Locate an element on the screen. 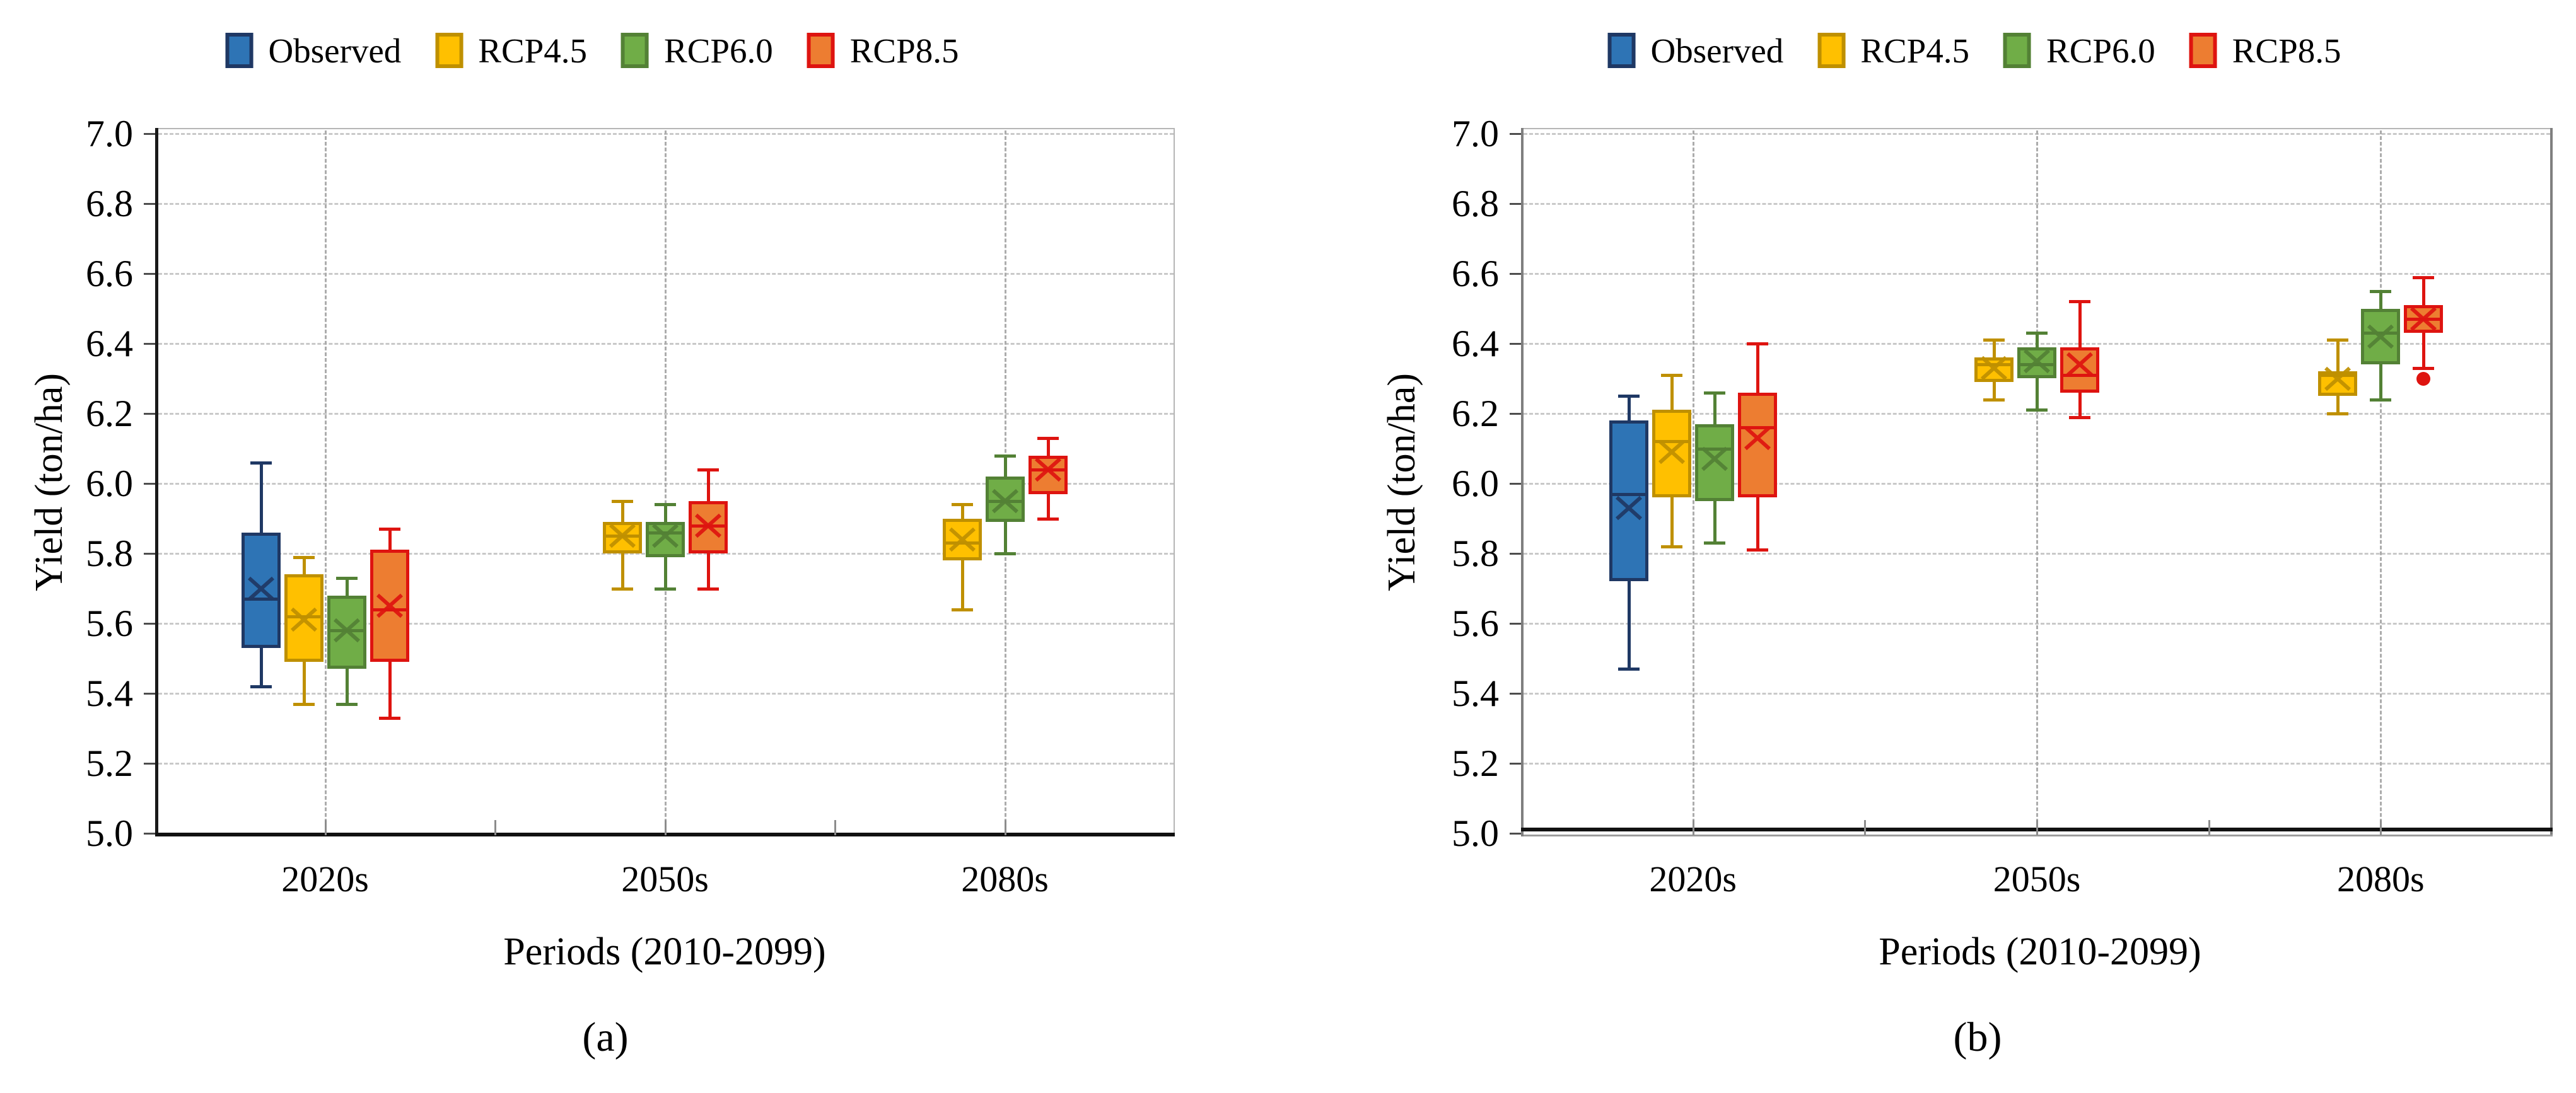 Image resolution: width=2576 pixels, height=1093 pixels. box-rcp4.5-2080s is located at coordinates (962, 539).